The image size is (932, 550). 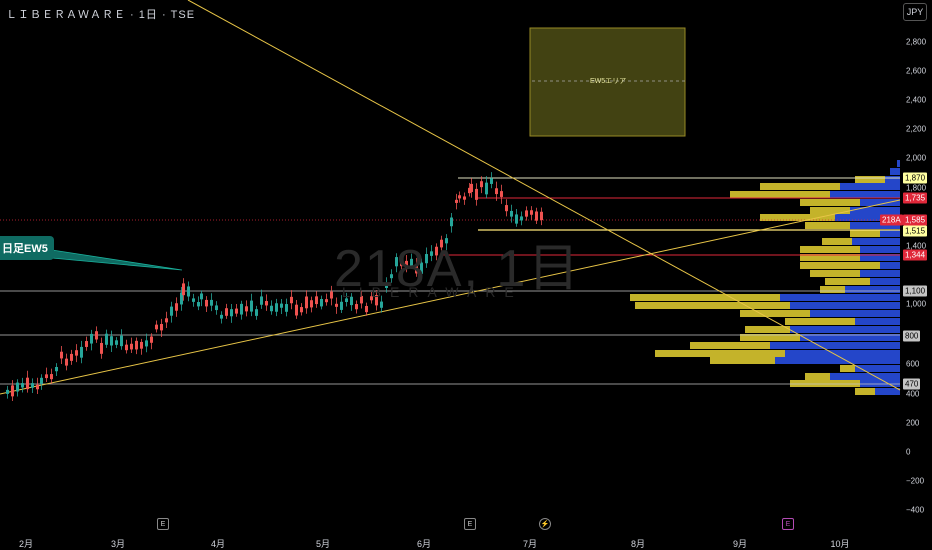 I want to click on y-axis-label: 600, so click(x=913, y=364).